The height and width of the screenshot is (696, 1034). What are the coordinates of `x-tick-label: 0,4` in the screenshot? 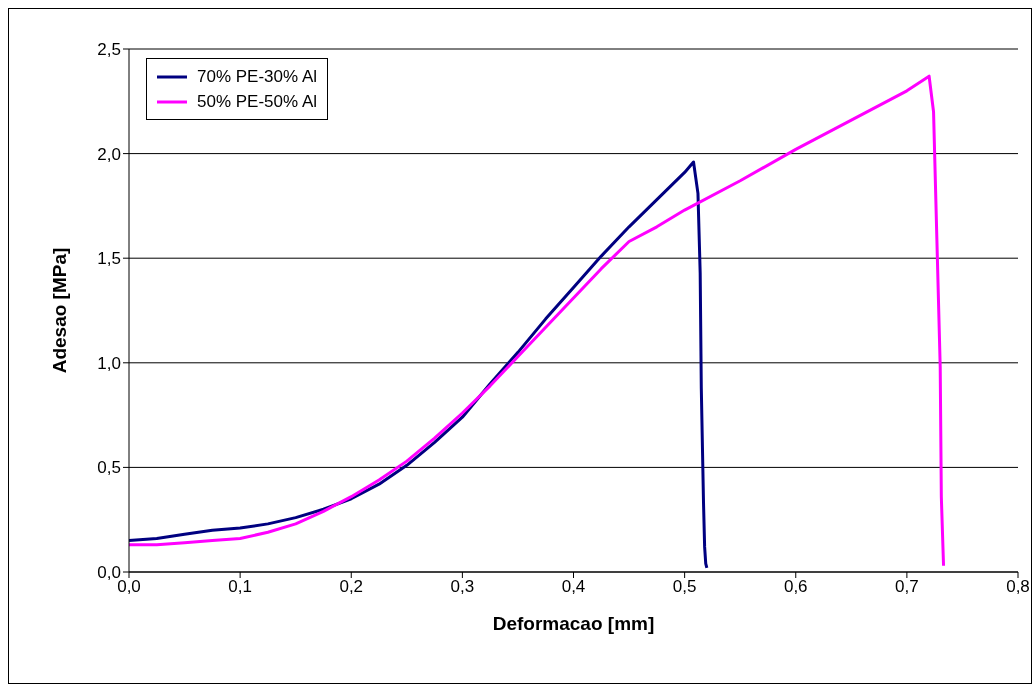 It's located at (573, 587).